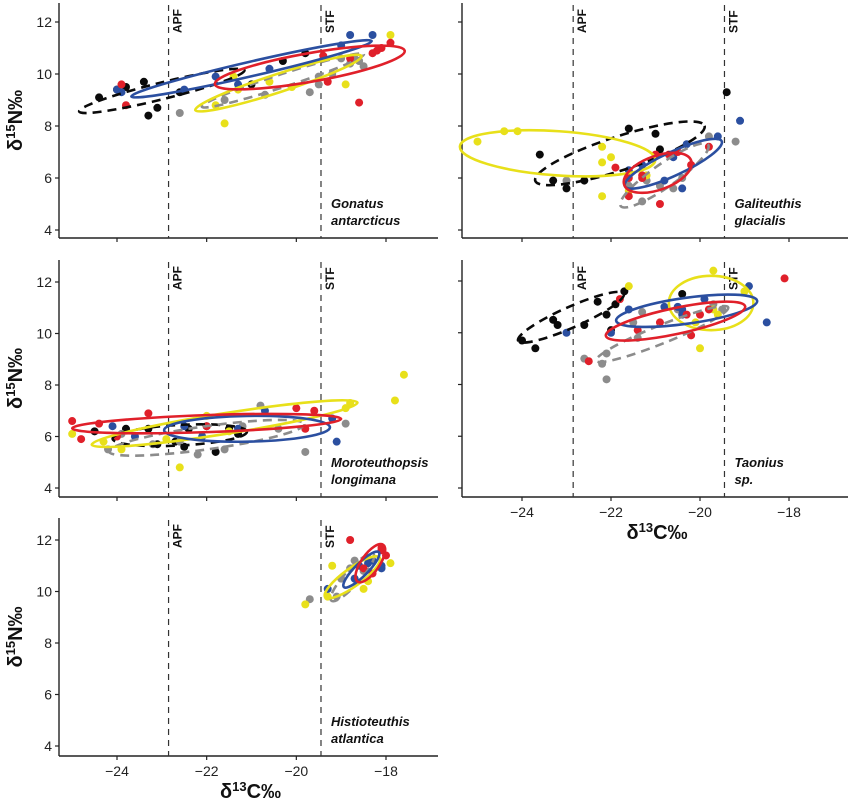 The image size is (850, 798). Describe the element at coordinates (370, 721) in the screenshot. I see `species-label-line1: Histioteuthis` at that location.